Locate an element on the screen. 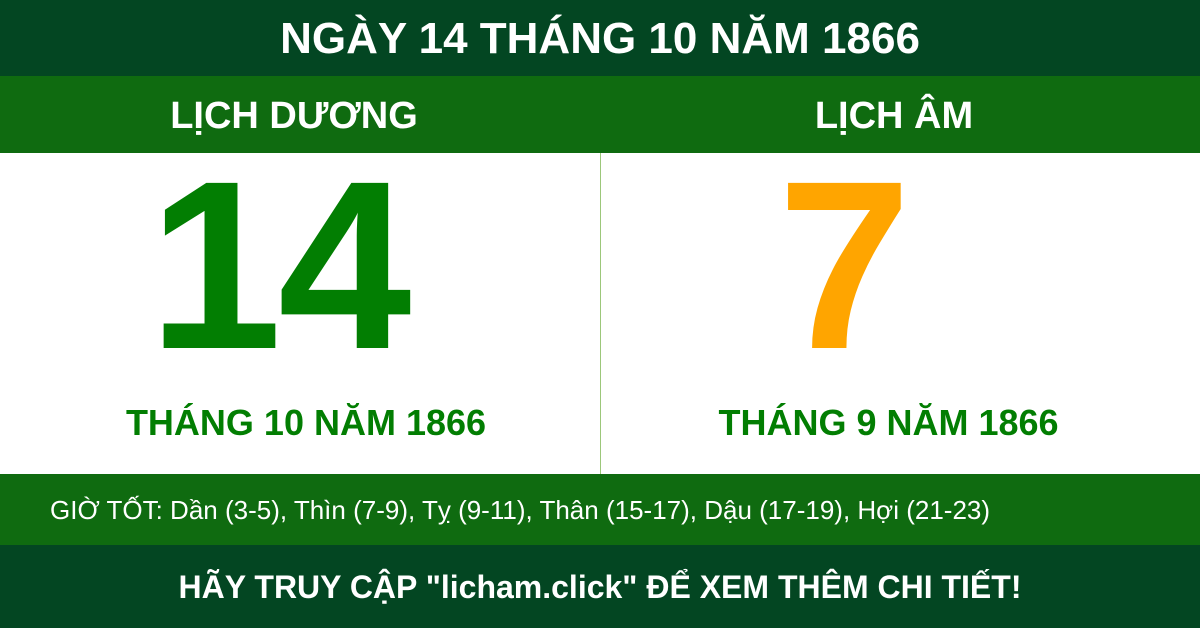 Image resolution: width=1200 pixels, height=629 pixels. solar-month-year: THÁNG 10 NĂM 1866 is located at coordinates (306, 422).